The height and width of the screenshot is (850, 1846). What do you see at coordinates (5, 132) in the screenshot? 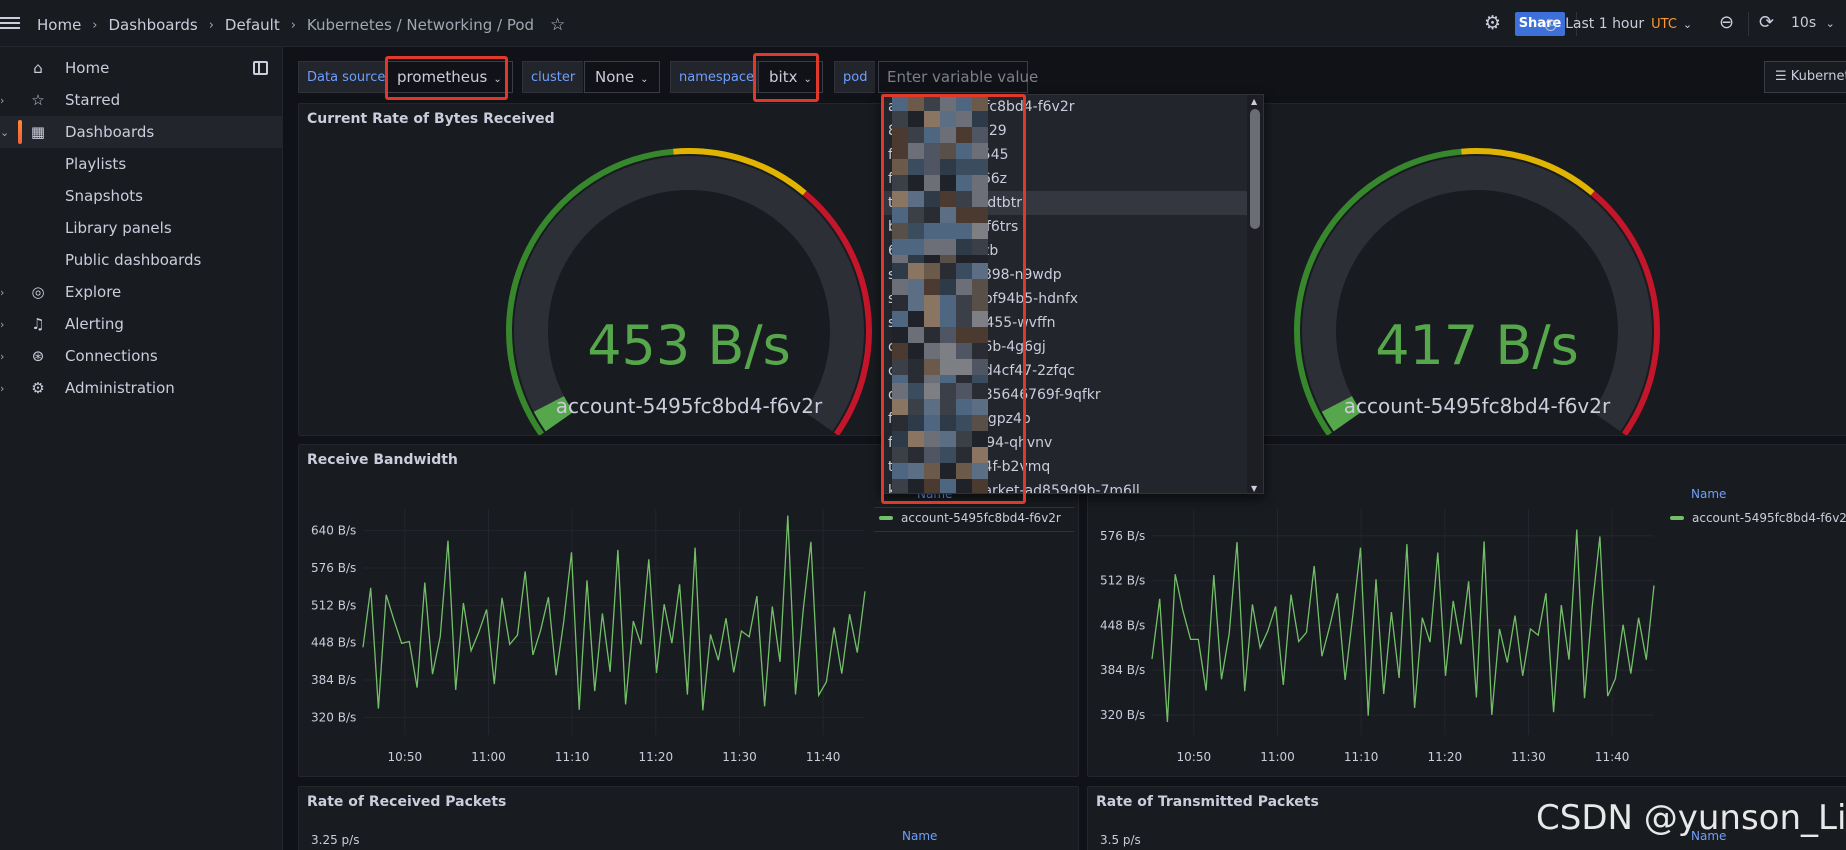
I see `chevron-down-icon: ⌄` at bounding box center [5, 132].